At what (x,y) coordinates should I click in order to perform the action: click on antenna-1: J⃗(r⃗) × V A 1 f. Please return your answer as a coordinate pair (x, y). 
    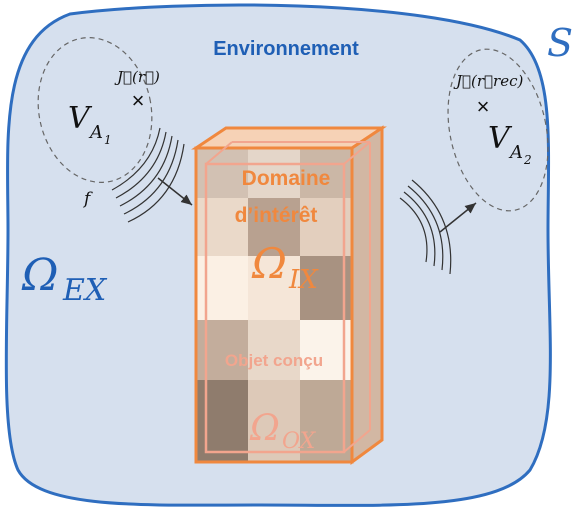
    Looking at the image, I should click on (115, 130).